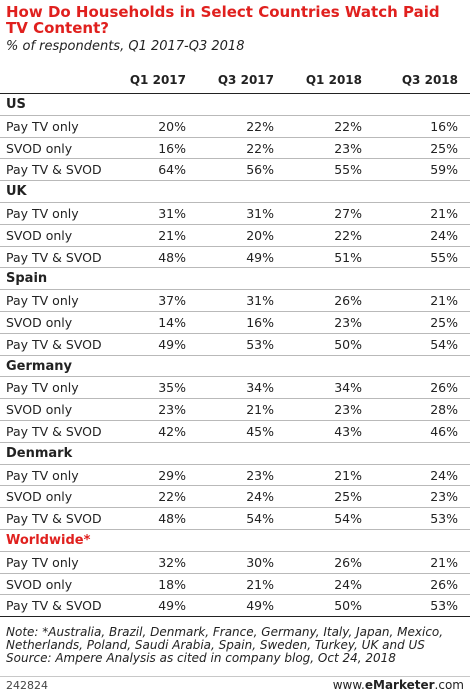 The height and width of the screenshot is (694, 470). What do you see at coordinates (449, 685) in the screenshot?
I see `brand-suffix: .com` at bounding box center [449, 685].